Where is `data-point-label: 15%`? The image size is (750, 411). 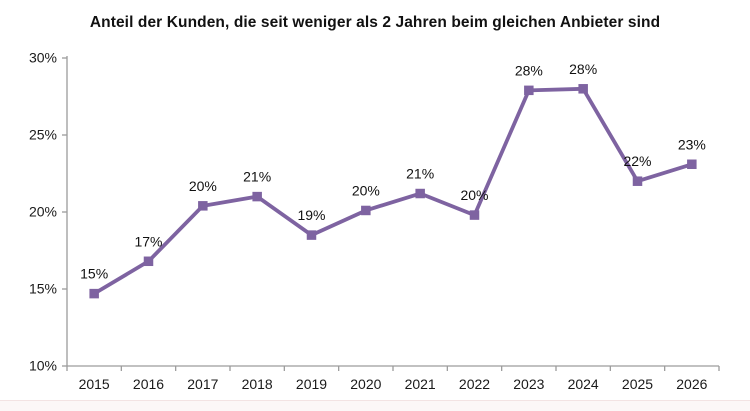 data-point-label: 15% is located at coordinates (94, 274).